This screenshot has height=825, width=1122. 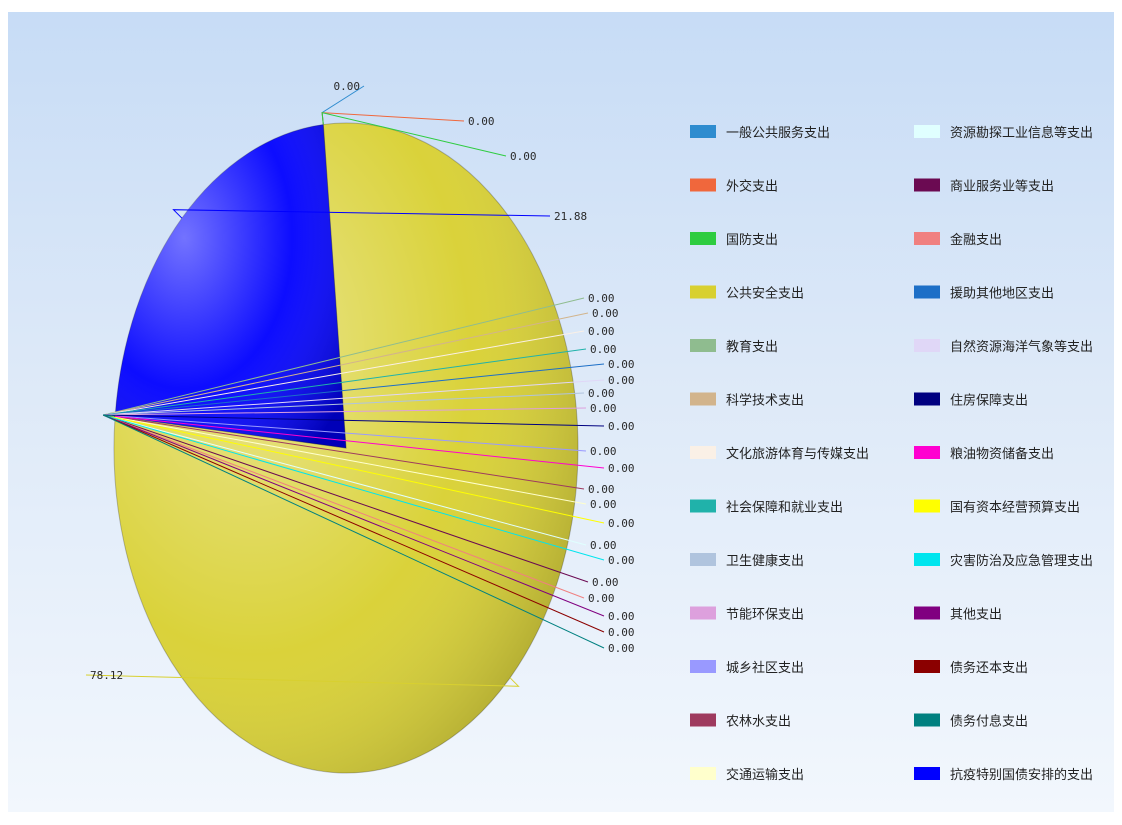 I want to click on legend-item: 卫生健康支出, so click(x=747, y=561).